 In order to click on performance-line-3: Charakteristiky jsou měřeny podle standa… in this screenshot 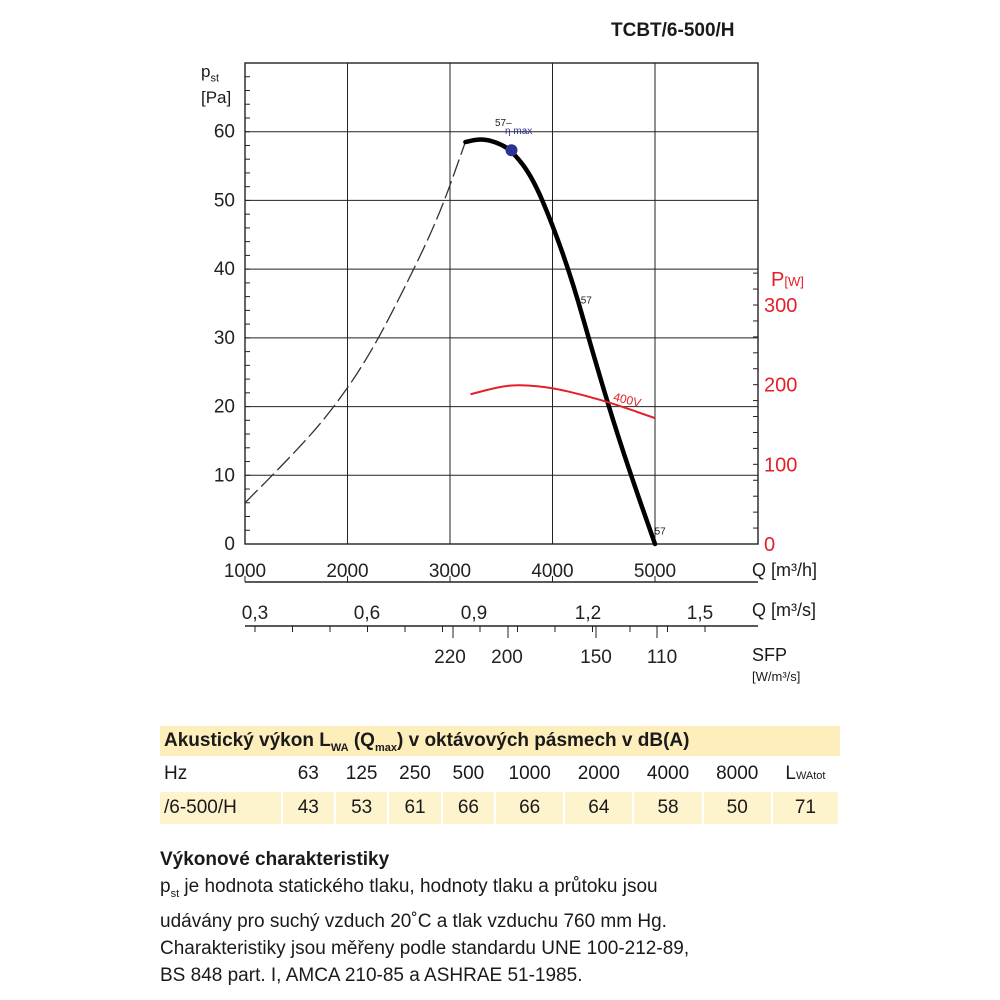, I will do `click(425, 948)`.